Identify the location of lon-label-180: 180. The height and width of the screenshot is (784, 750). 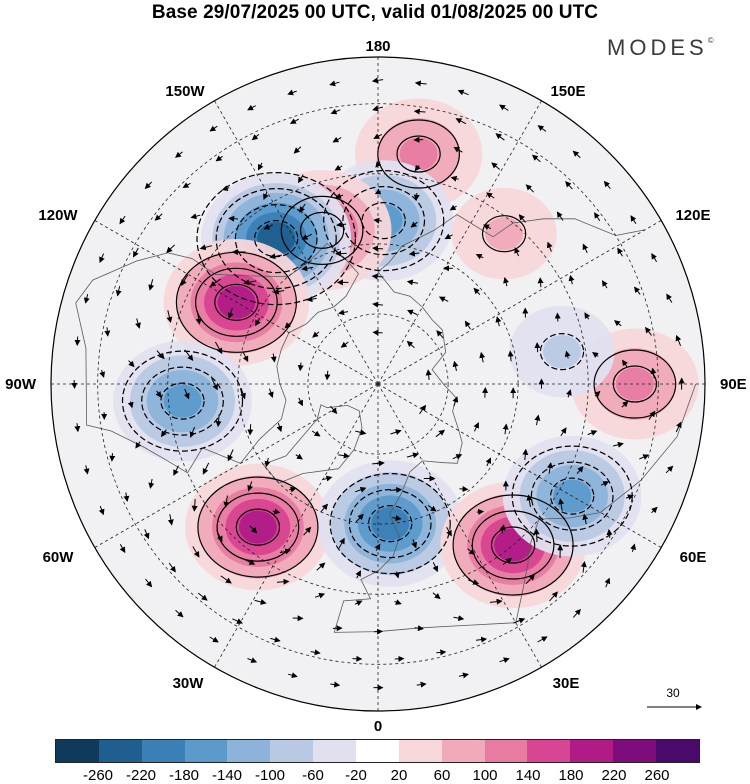
(377, 46).